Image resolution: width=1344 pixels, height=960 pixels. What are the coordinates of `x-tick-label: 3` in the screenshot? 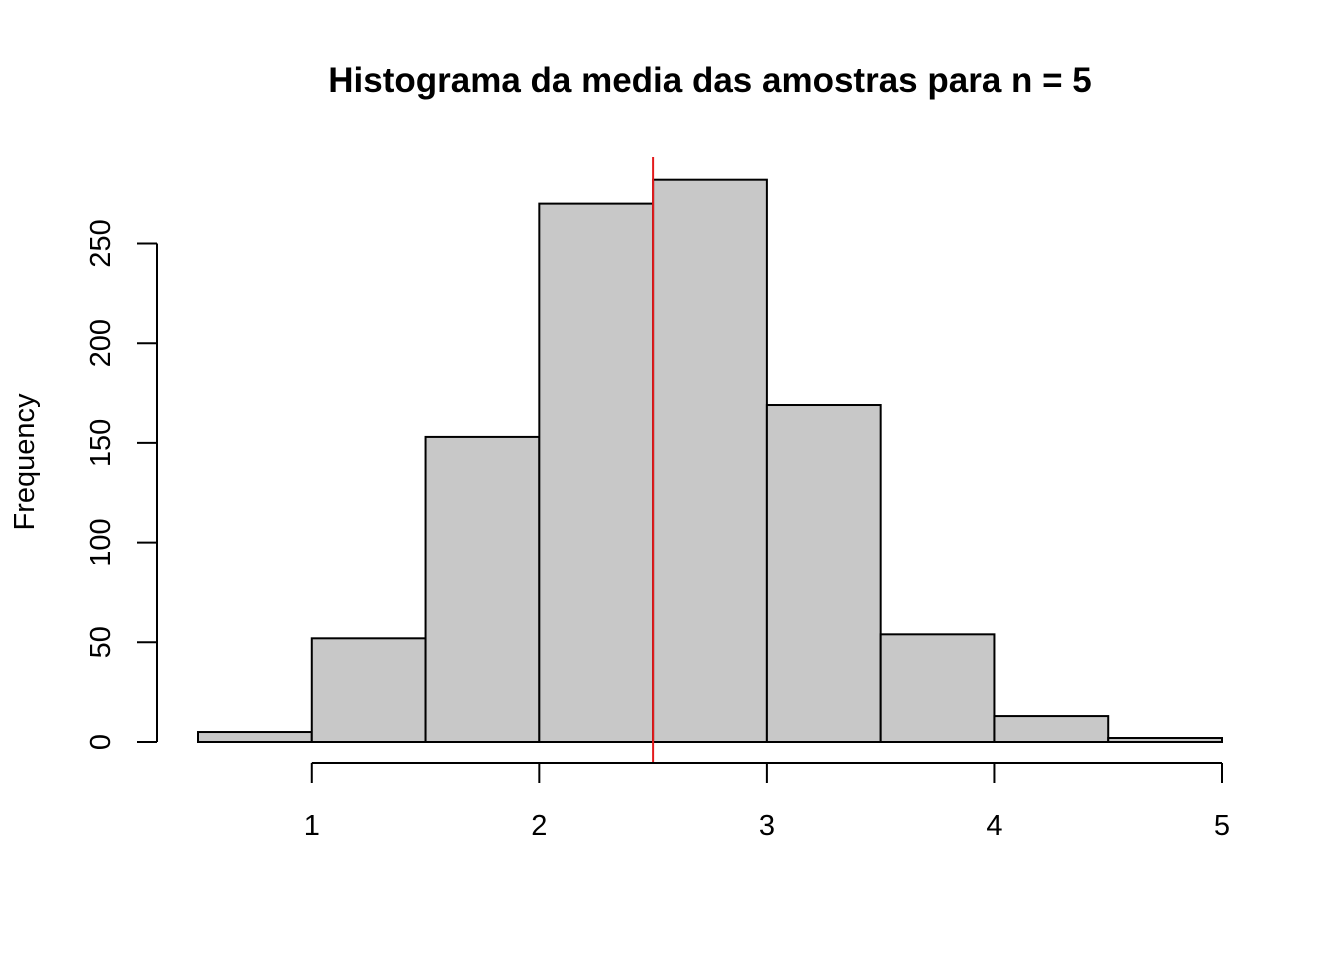 It's located at (767, 826).